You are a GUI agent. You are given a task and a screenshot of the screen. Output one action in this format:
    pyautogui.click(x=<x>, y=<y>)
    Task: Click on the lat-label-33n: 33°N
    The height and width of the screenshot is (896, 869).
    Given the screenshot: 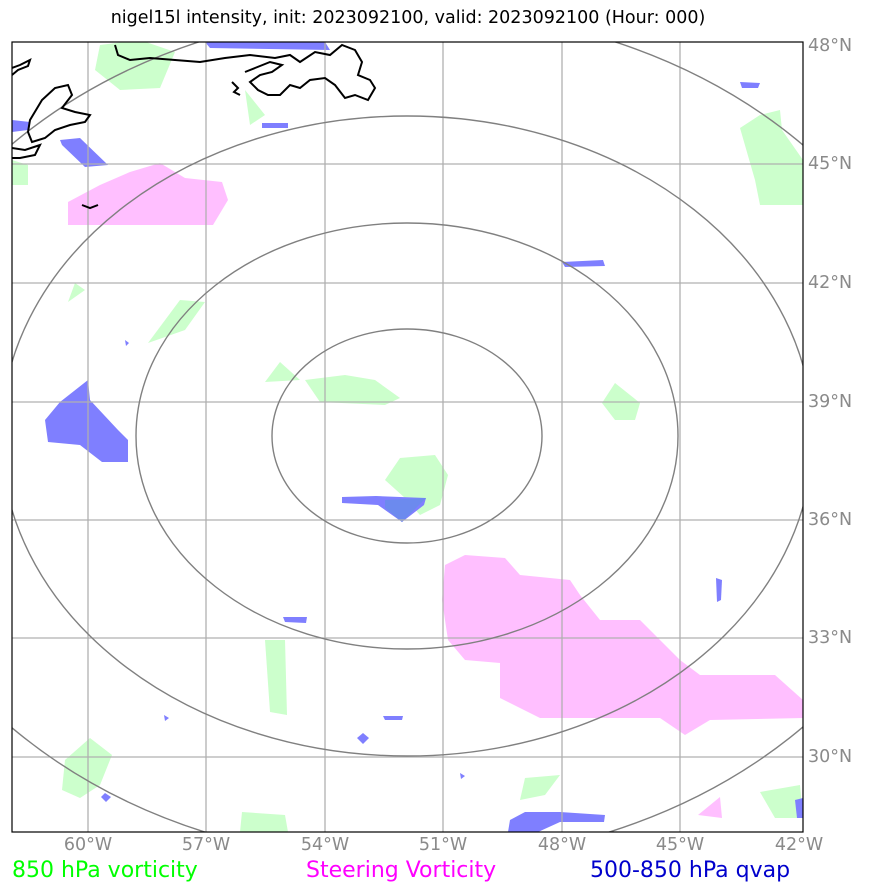 What is the action you would take?
    pyautogui.click(x=830, y=638)
    